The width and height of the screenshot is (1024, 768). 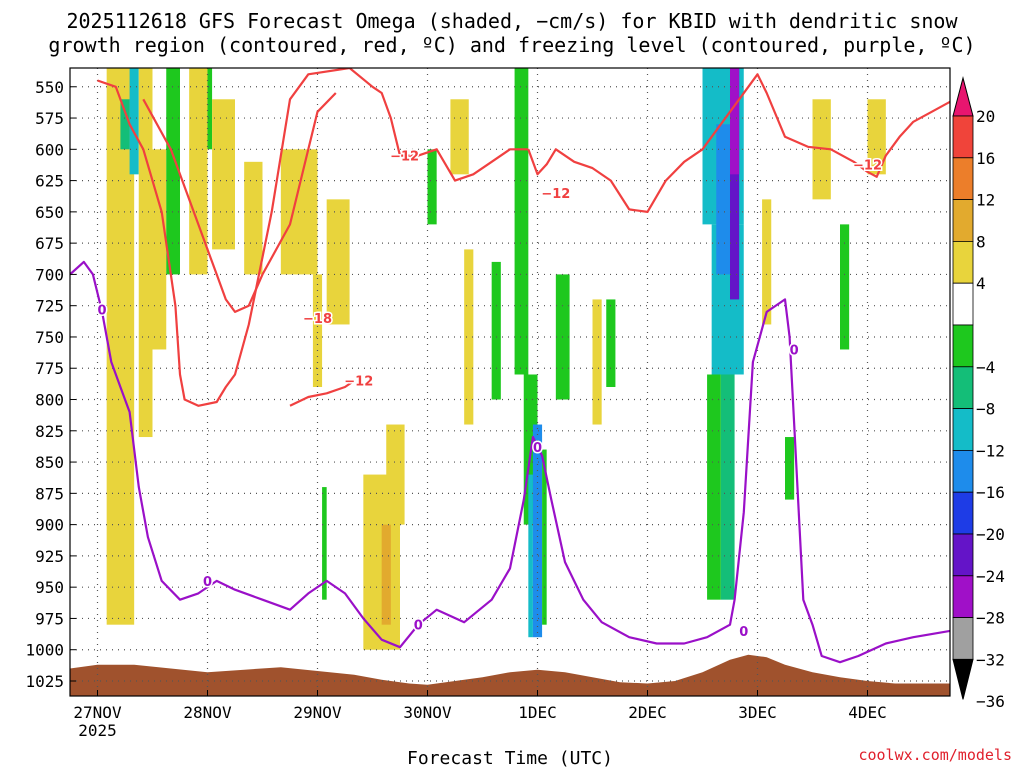 I want to click on x-tick-label: 1DEC, so click(x=537, y=712).